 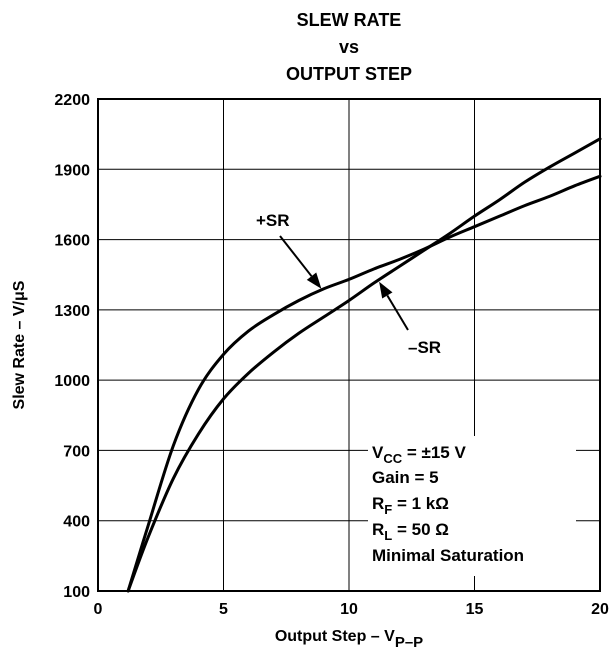 I want to click on y-tick-label-1: 400, so click(x=76, y=522).